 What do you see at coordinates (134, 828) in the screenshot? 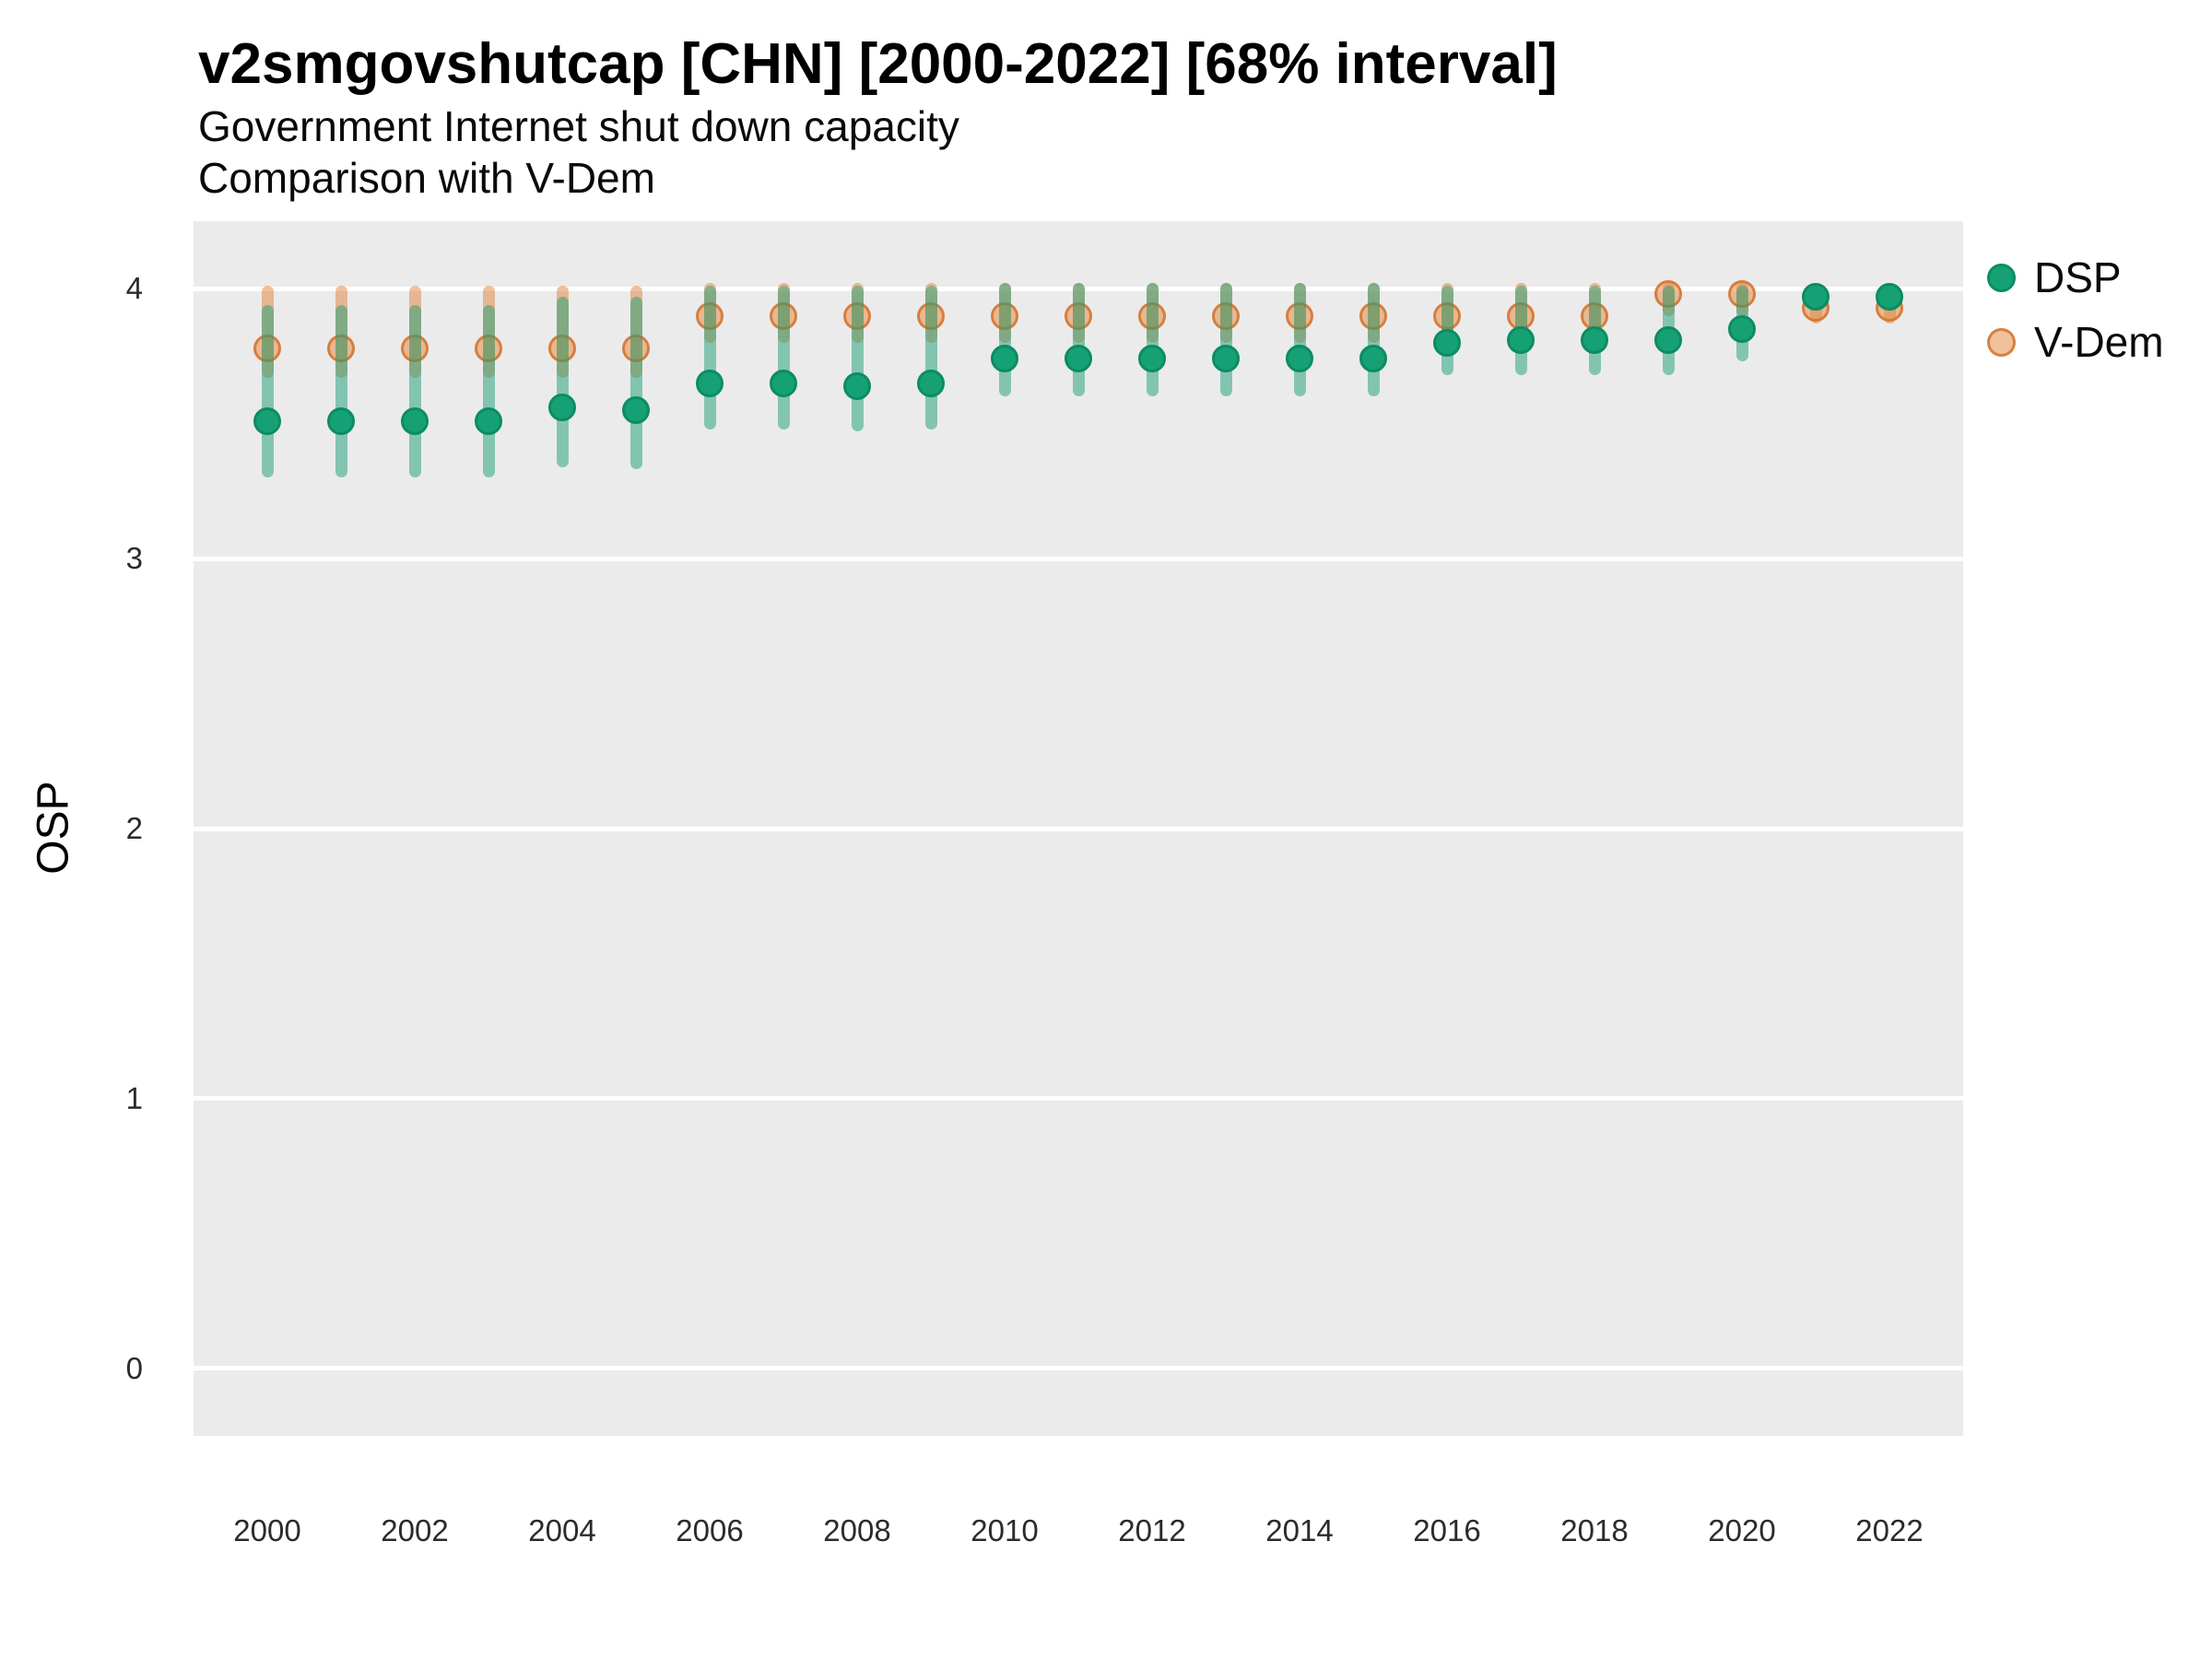
I see `y-tick-label-2: 2` at bounding box center [134, 828].